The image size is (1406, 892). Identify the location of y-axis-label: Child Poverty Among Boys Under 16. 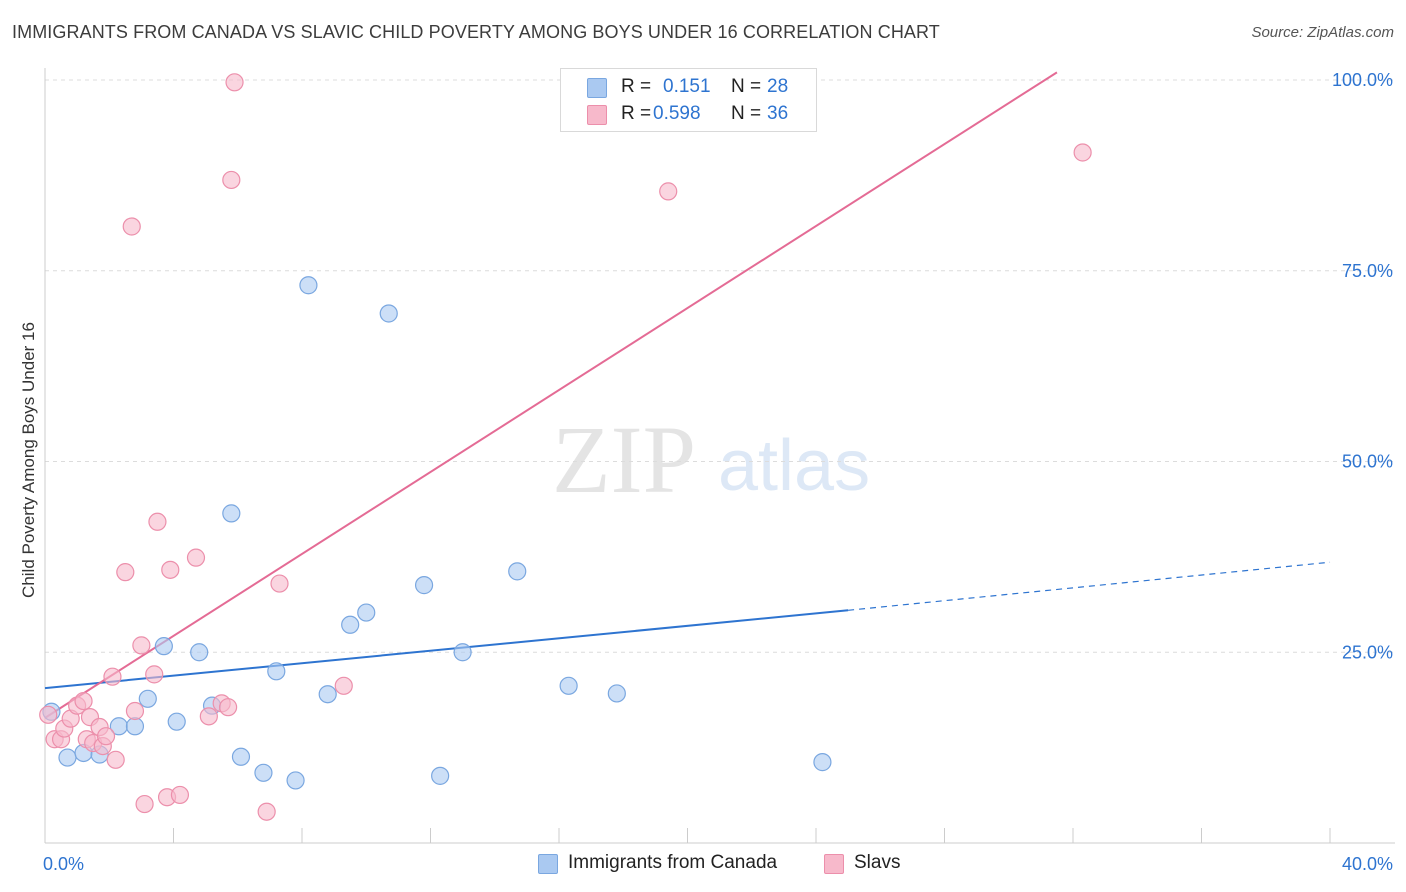
(28, 460).